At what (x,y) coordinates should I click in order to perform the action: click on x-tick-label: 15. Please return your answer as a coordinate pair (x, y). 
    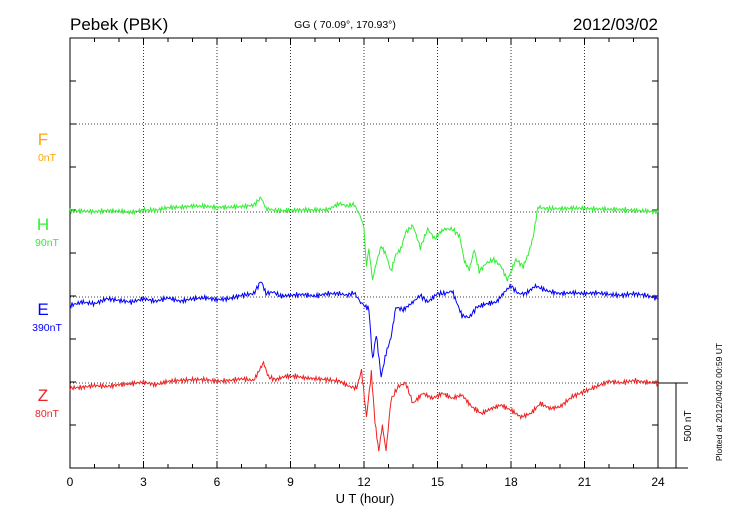
    Looking at the image, I should click on (438, 482).